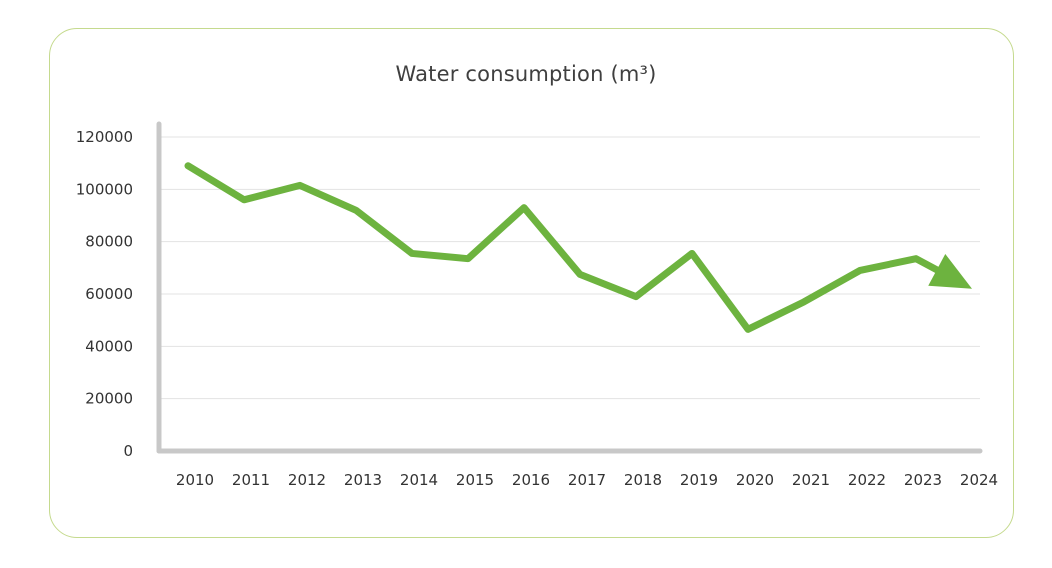 This screenshot has height=568, width=1052. Describe the element at coordinates (923, 480) in the screenshot. I see `x-tick-label: 2023` at that location.